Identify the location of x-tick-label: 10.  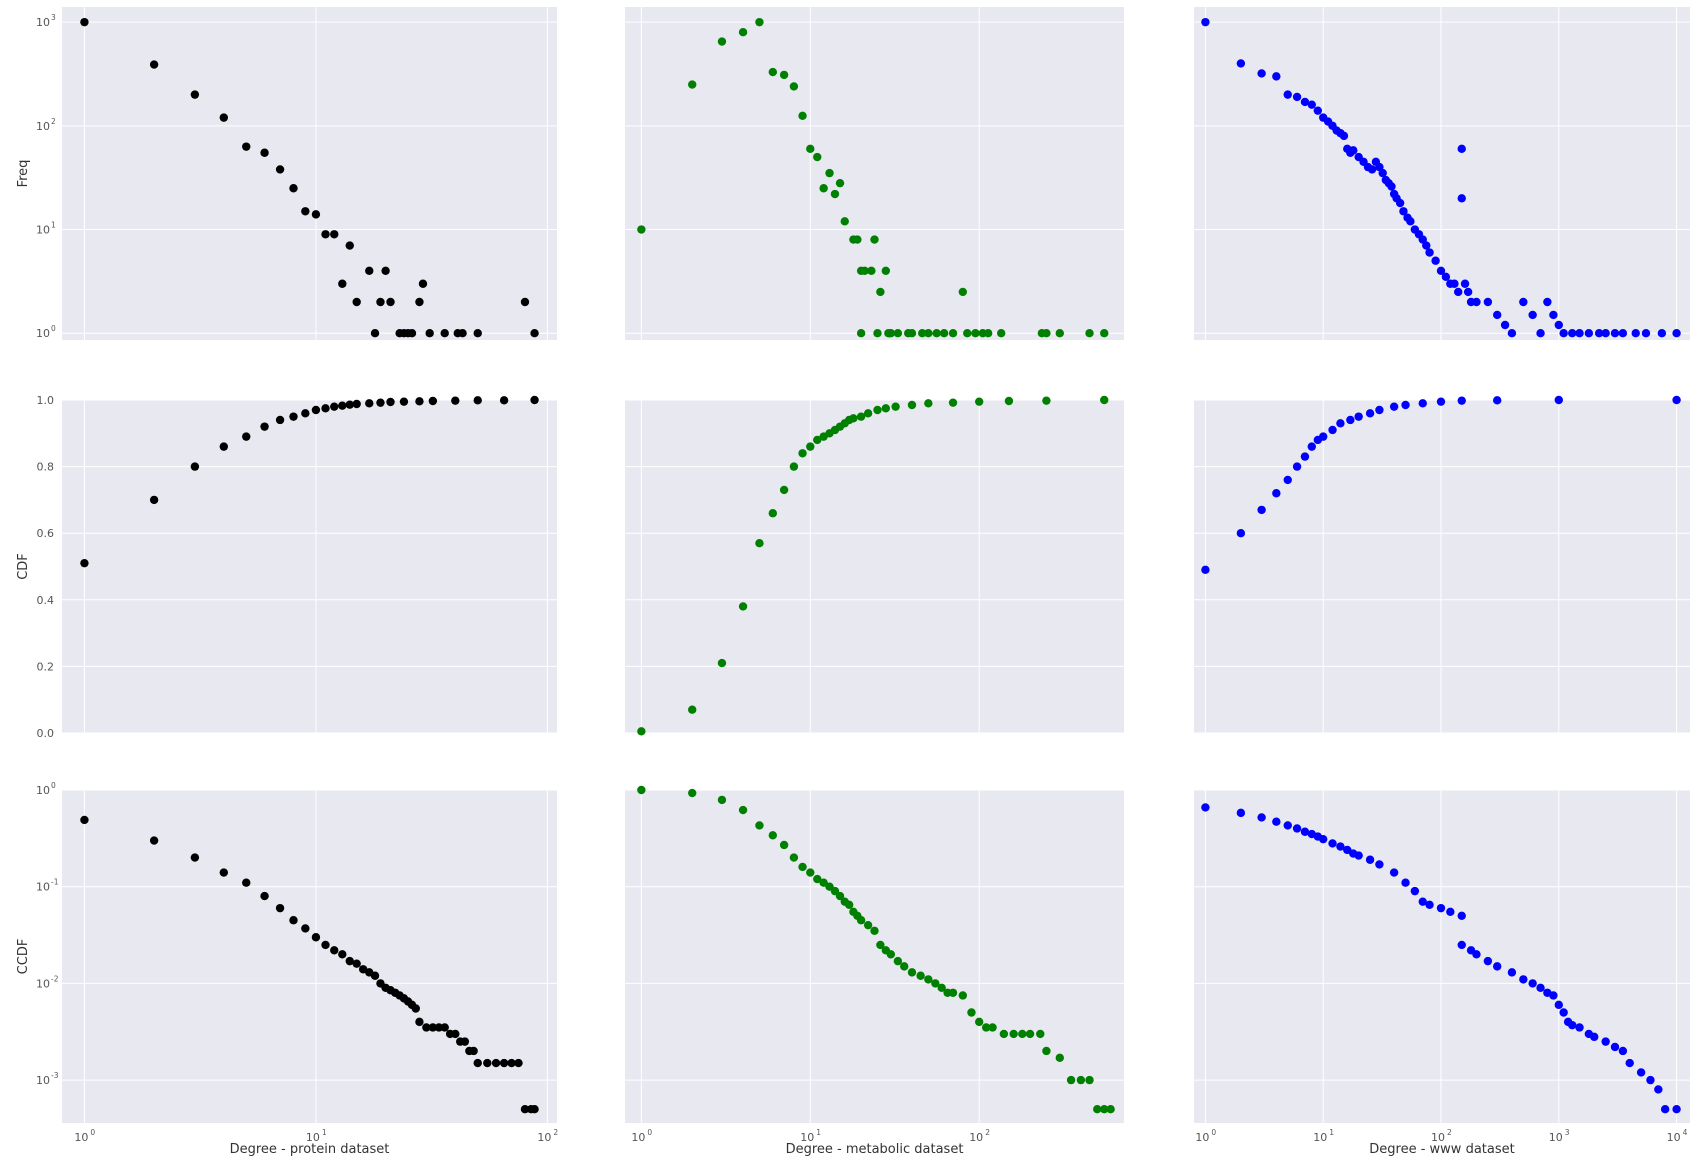
(1674, 1137).